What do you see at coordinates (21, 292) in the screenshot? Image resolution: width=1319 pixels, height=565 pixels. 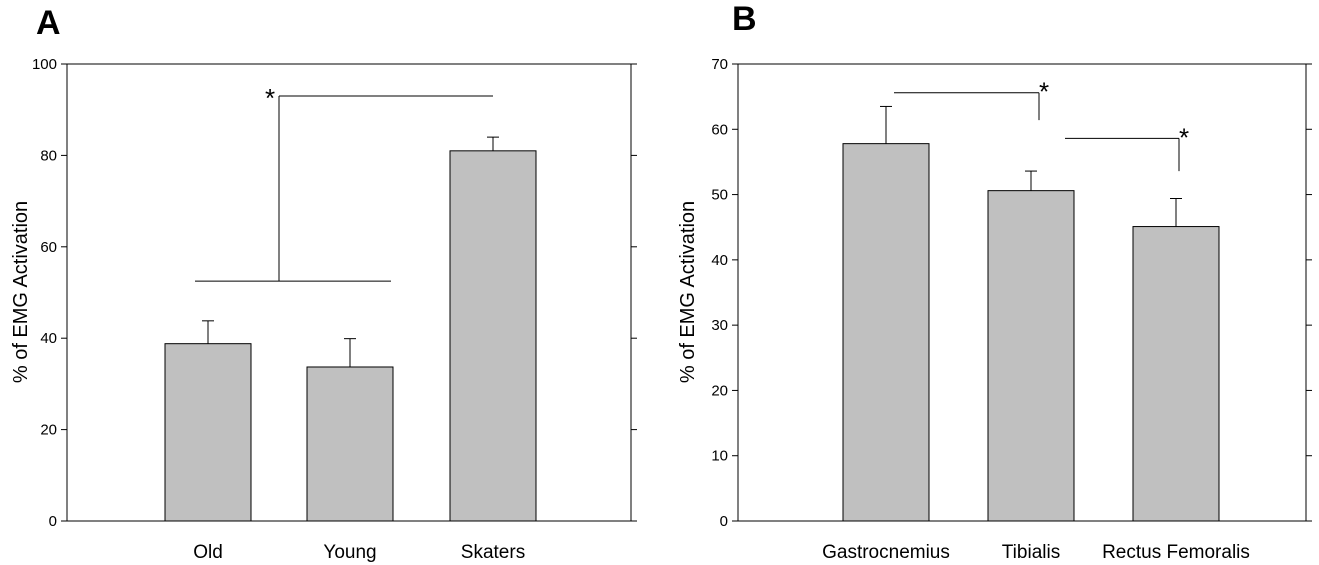 I see `y-axis-title-a: % of EMG Activation` at bounding box center [21, 292].